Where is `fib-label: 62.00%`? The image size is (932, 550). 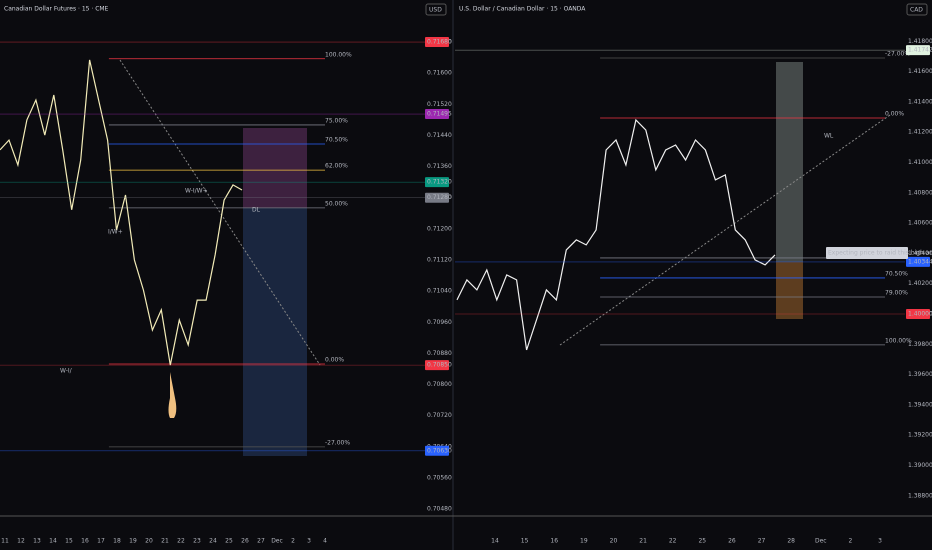
fib-label: 62.00% is located at coordinates (336, 166).